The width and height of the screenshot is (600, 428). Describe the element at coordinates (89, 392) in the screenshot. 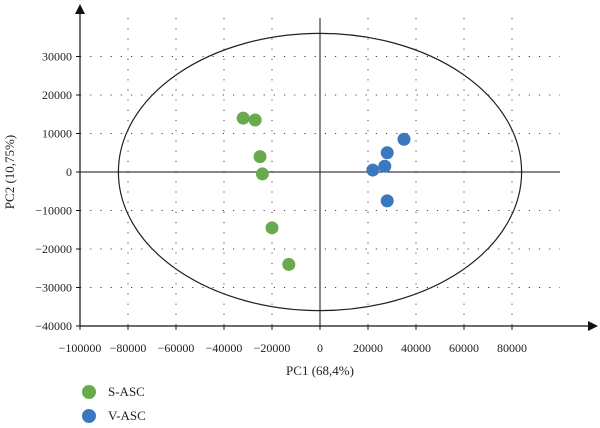

I see `legend-marker-s-asc` at that location.